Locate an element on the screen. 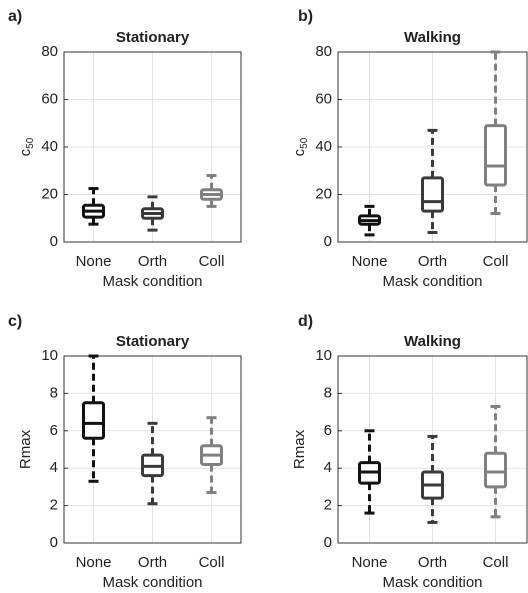 Image resolution: width=528 pixels, height=593 pixels. panel-label: a) is located at coordinates (15, 16).